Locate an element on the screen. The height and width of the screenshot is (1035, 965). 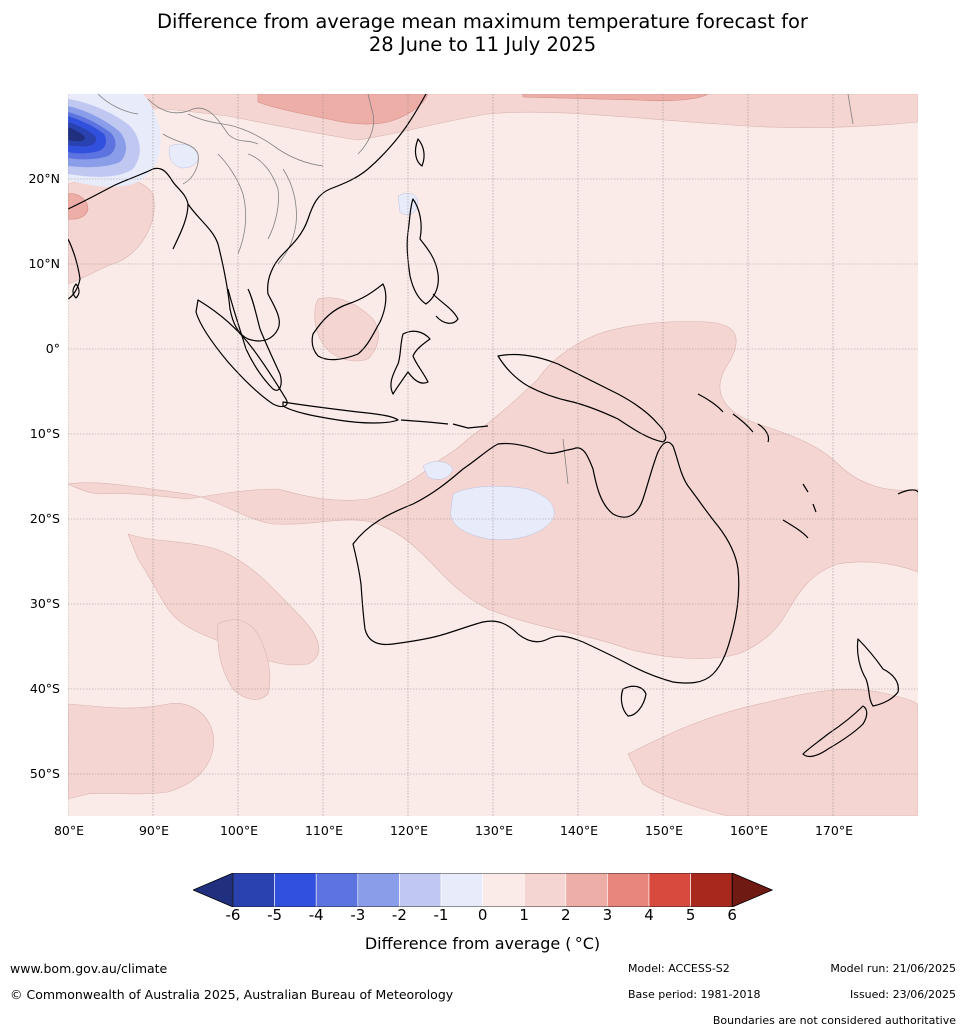
colorbar-tick-label: 4 is located at coordinates (649, 915).